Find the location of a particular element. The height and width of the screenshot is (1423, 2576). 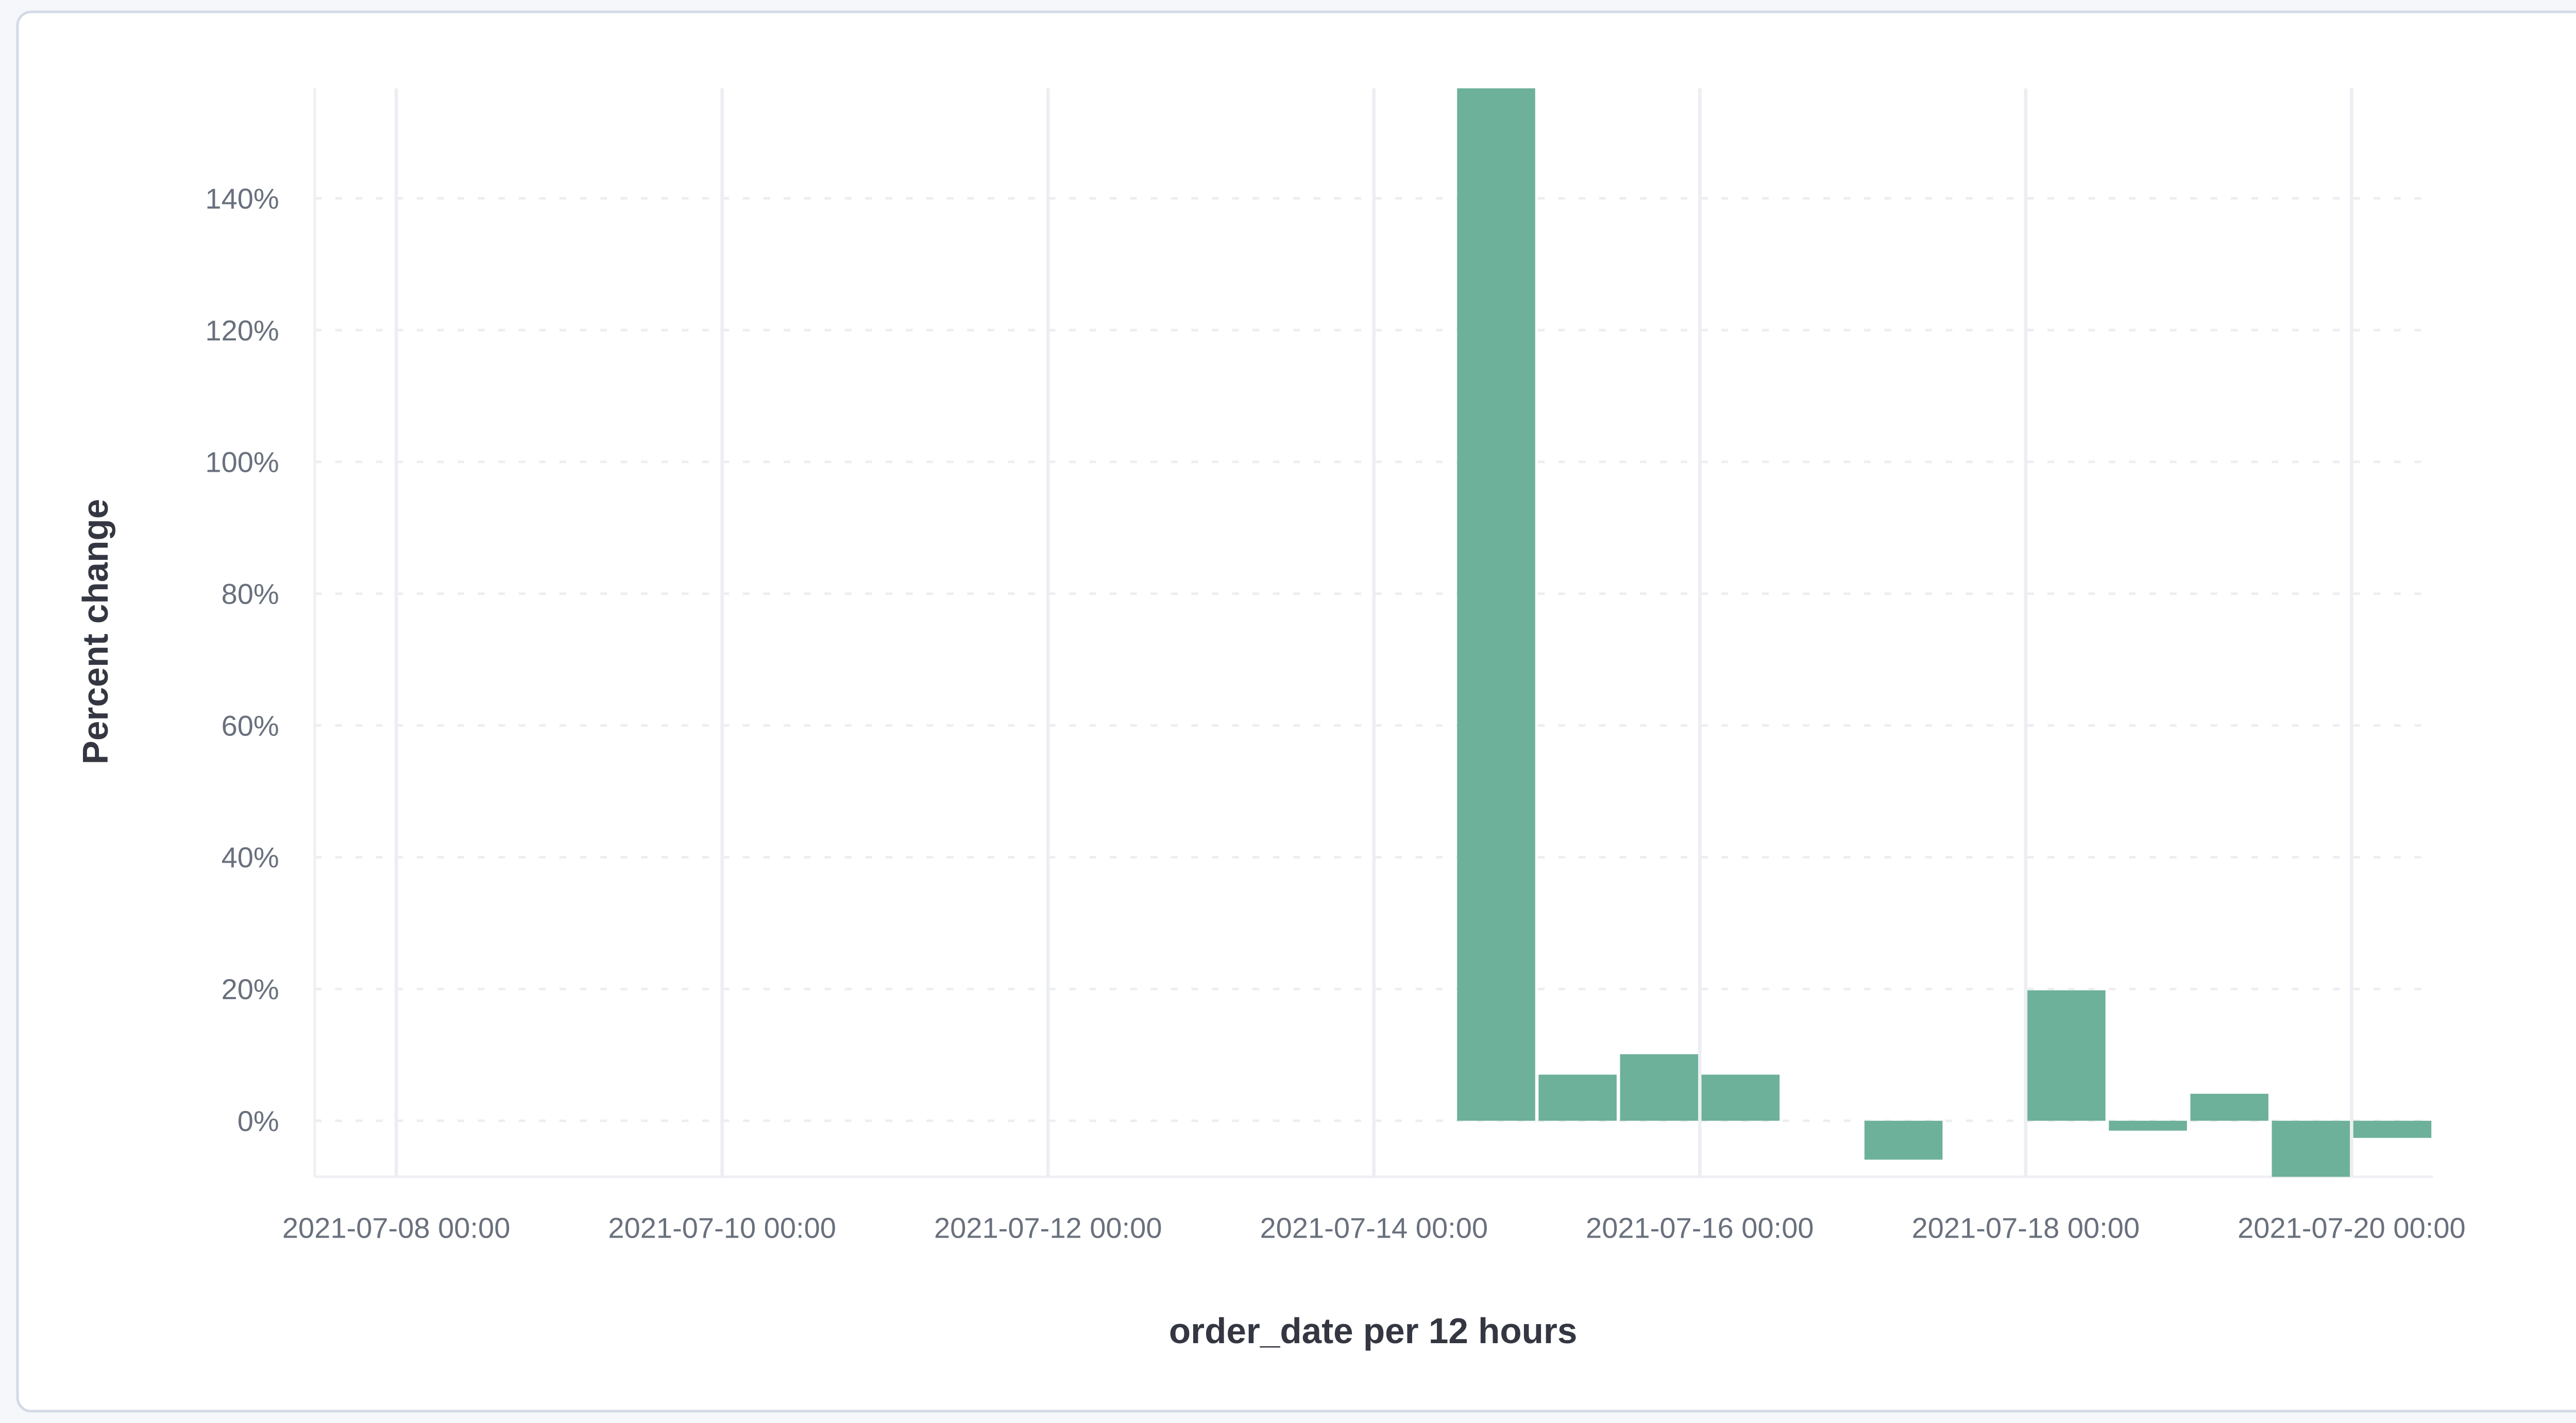

y-tick-label: 60% is located at coordinates (250, 725).